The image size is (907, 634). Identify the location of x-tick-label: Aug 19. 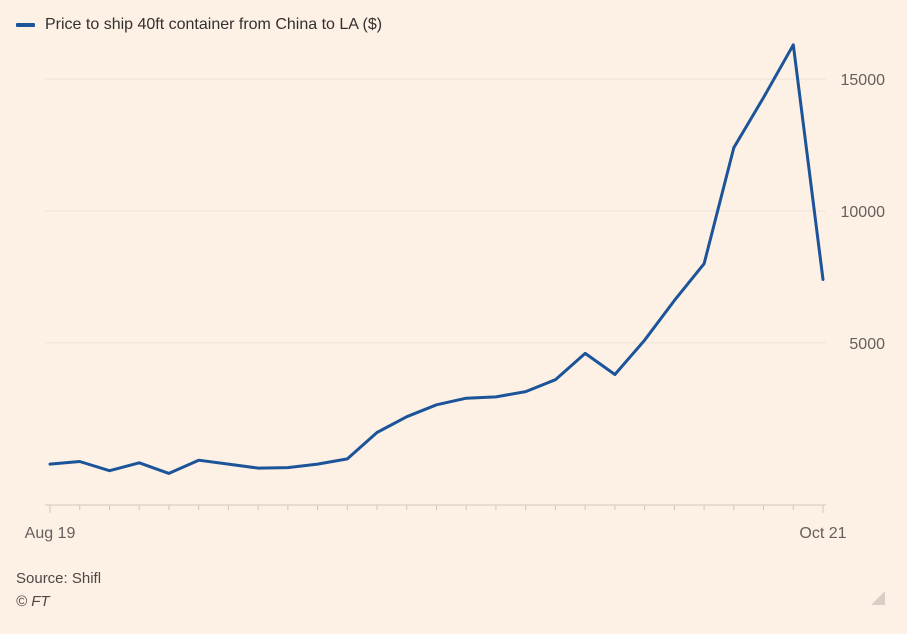
(50, 533).